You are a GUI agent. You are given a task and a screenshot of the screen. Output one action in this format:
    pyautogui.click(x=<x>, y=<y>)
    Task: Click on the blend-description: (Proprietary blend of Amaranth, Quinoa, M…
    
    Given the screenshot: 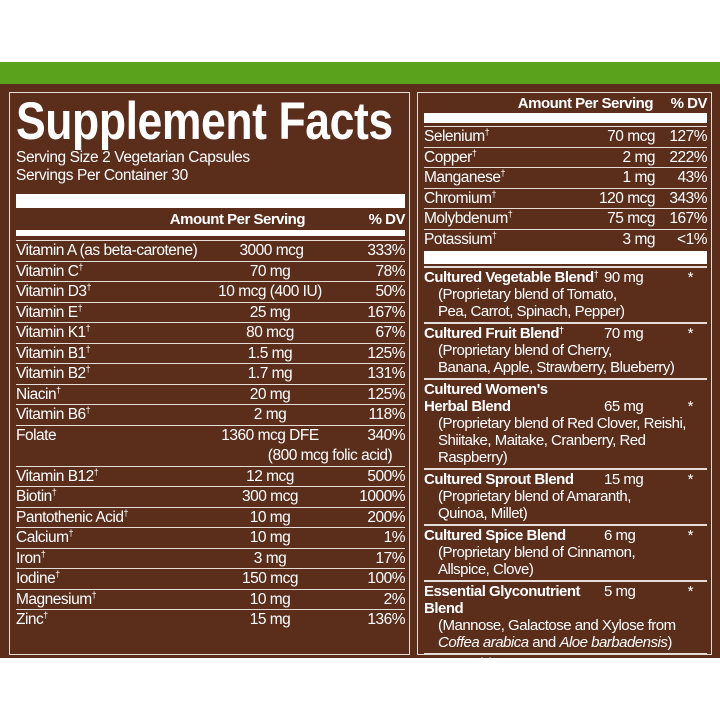 What is the action you would take?
    pyautogui.click(x=534, y=505)
    